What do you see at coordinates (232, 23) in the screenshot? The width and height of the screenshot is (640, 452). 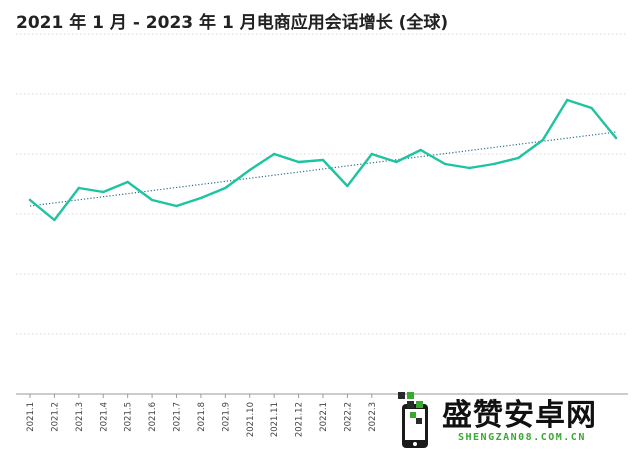 I see `chart-title: 2021 年 1 月 - 2023 年 1 月电商应用会话增长 (全球)` at bounding box center [232, 23].